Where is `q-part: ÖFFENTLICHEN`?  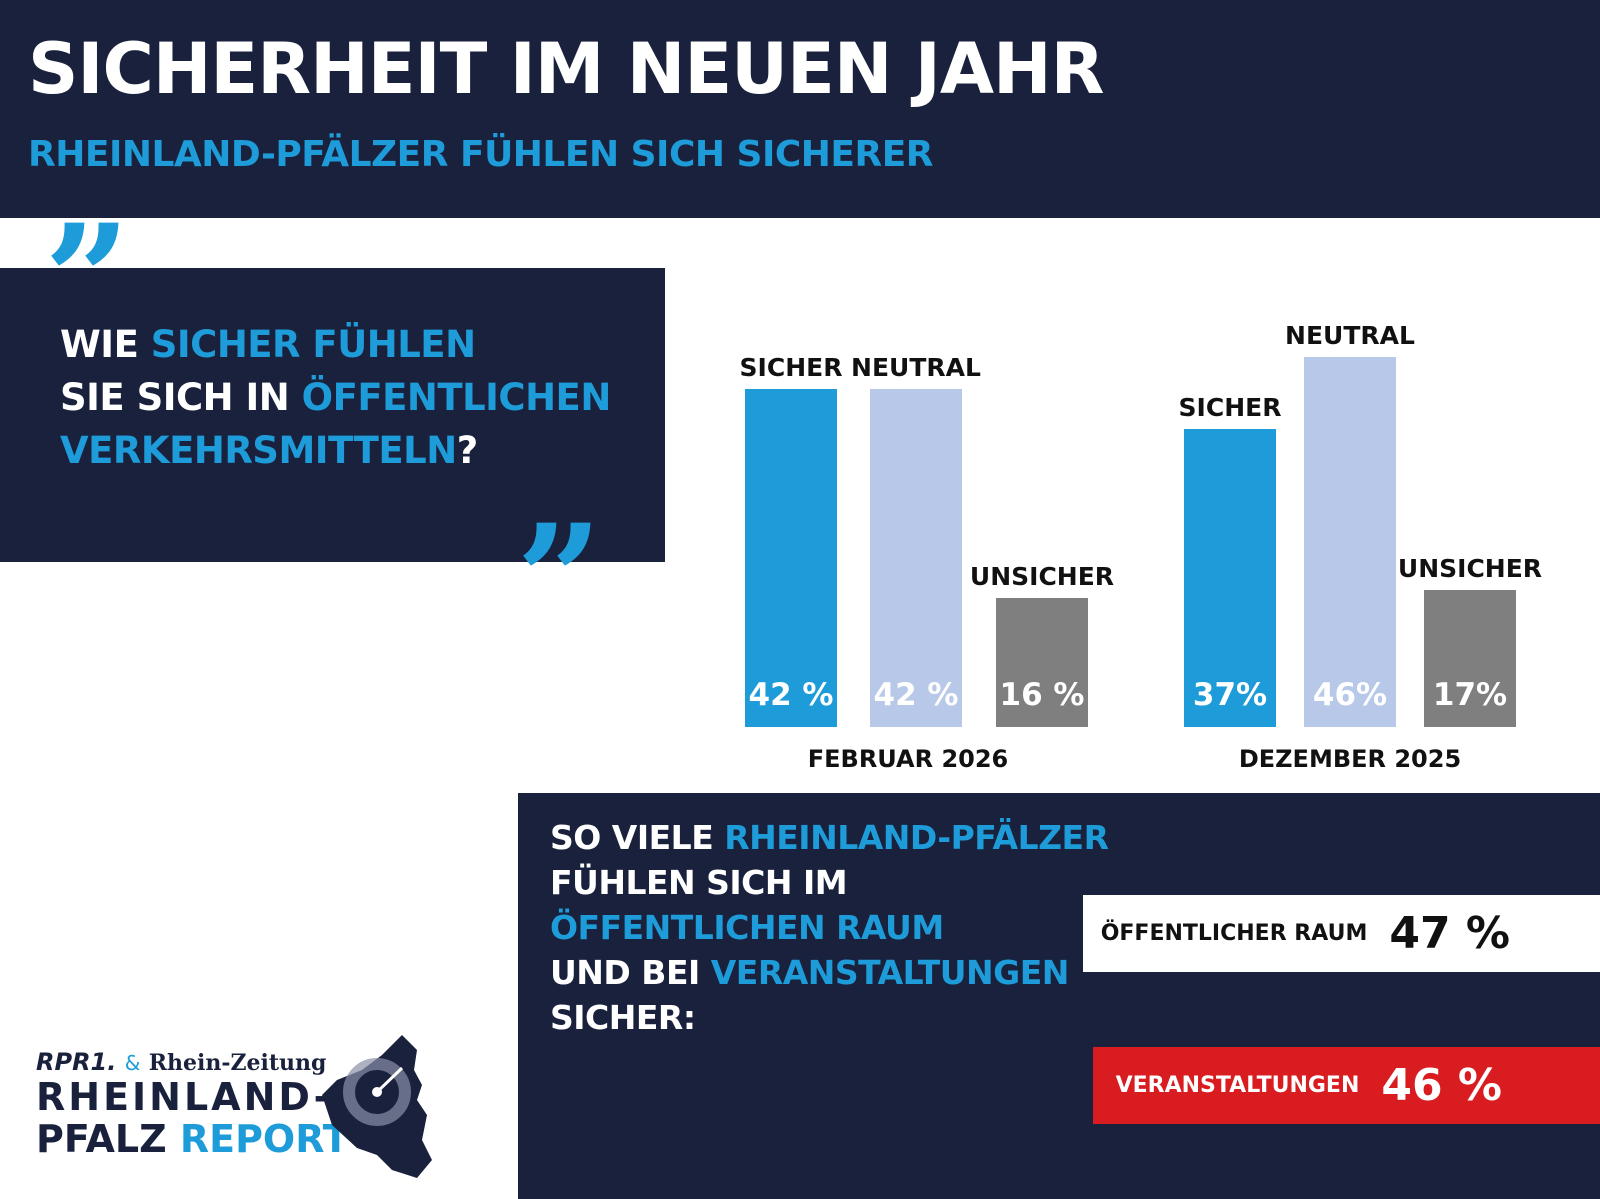 q-part: ÖFFENTLICHEN is located at coordinates (456, 397).